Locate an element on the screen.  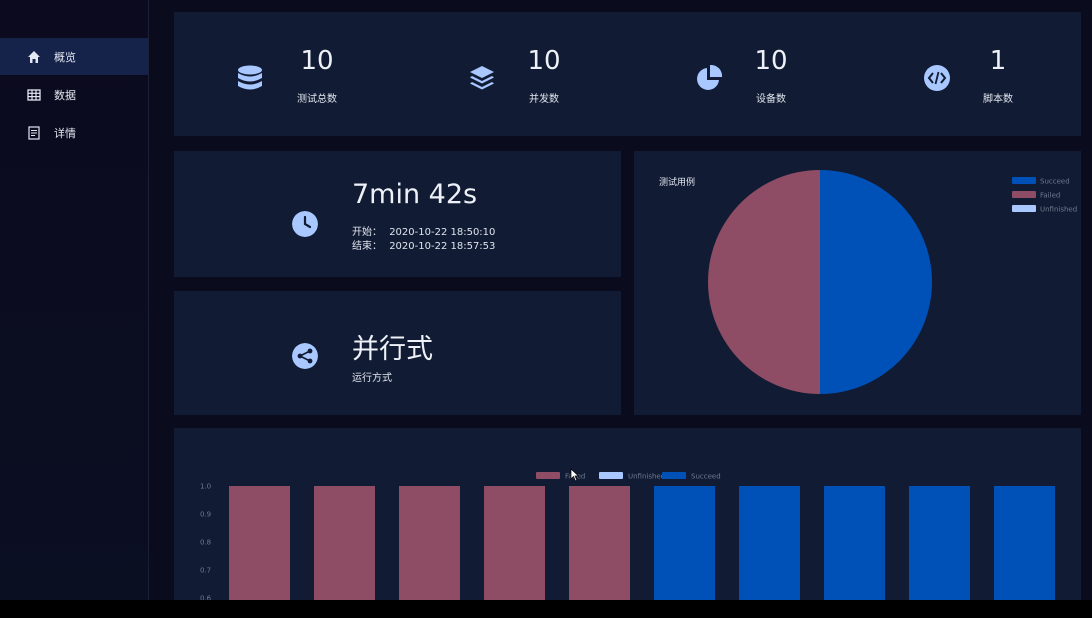
end-time-row: 结束： 2020-10-22 18:57:53 is located at coordinates (423, 244).